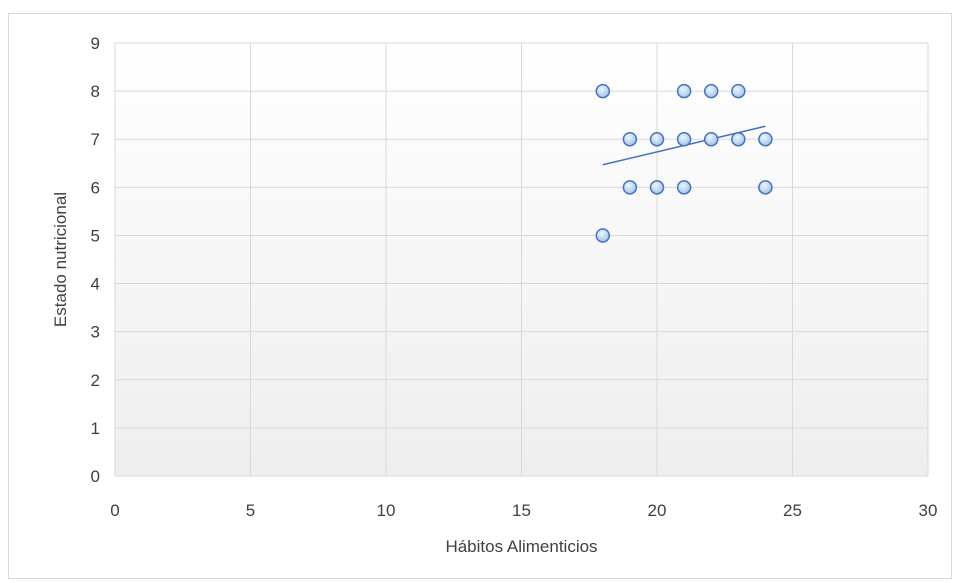  I want to click on y-tick-label: 6, so click(95, 187).